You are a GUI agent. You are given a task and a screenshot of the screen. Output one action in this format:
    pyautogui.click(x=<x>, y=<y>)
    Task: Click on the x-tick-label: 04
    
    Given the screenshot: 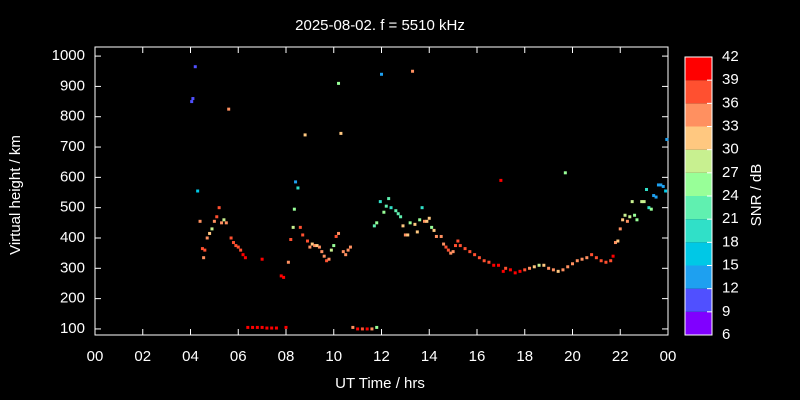 What is the action you would take?
    pyautogui.click(x=190, y=356)
    